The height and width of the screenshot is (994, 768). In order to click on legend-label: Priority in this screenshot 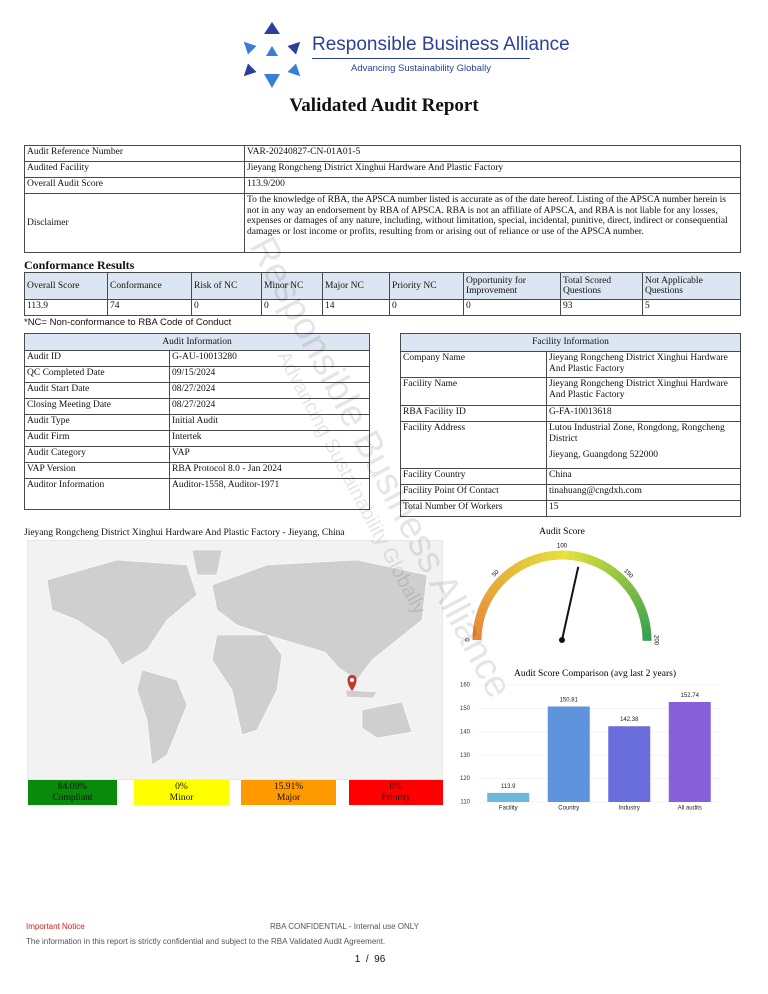, I will do `click(396, 798)`.